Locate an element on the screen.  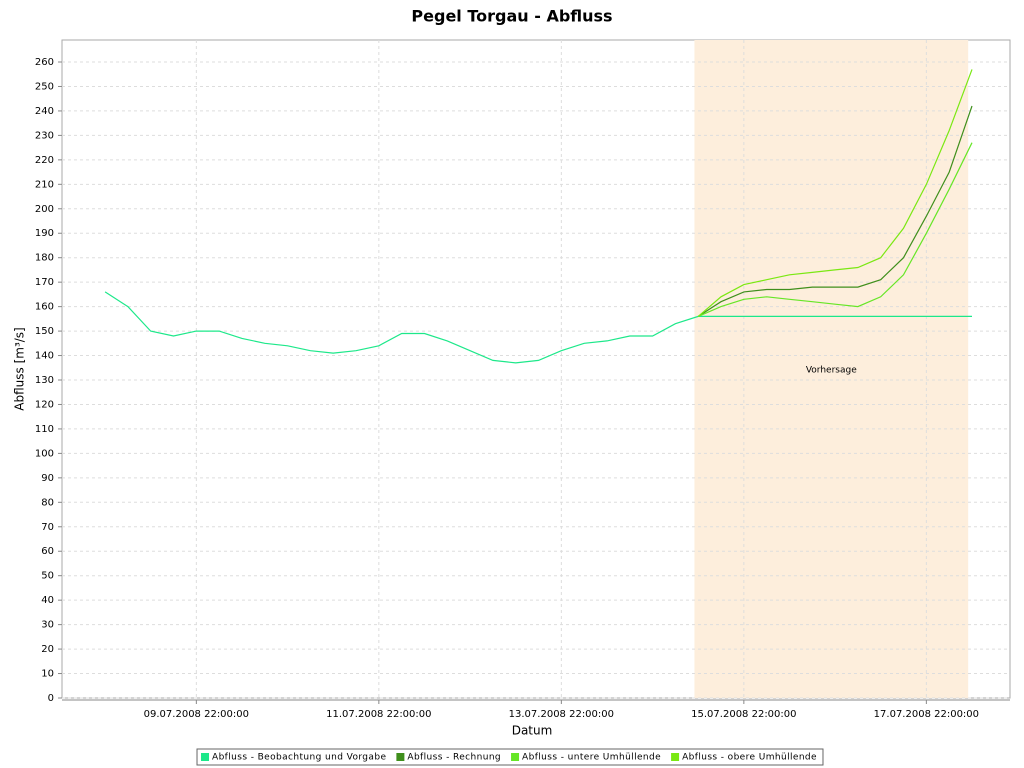
y-tick-label: 70 is located at coordinates (47, 527).